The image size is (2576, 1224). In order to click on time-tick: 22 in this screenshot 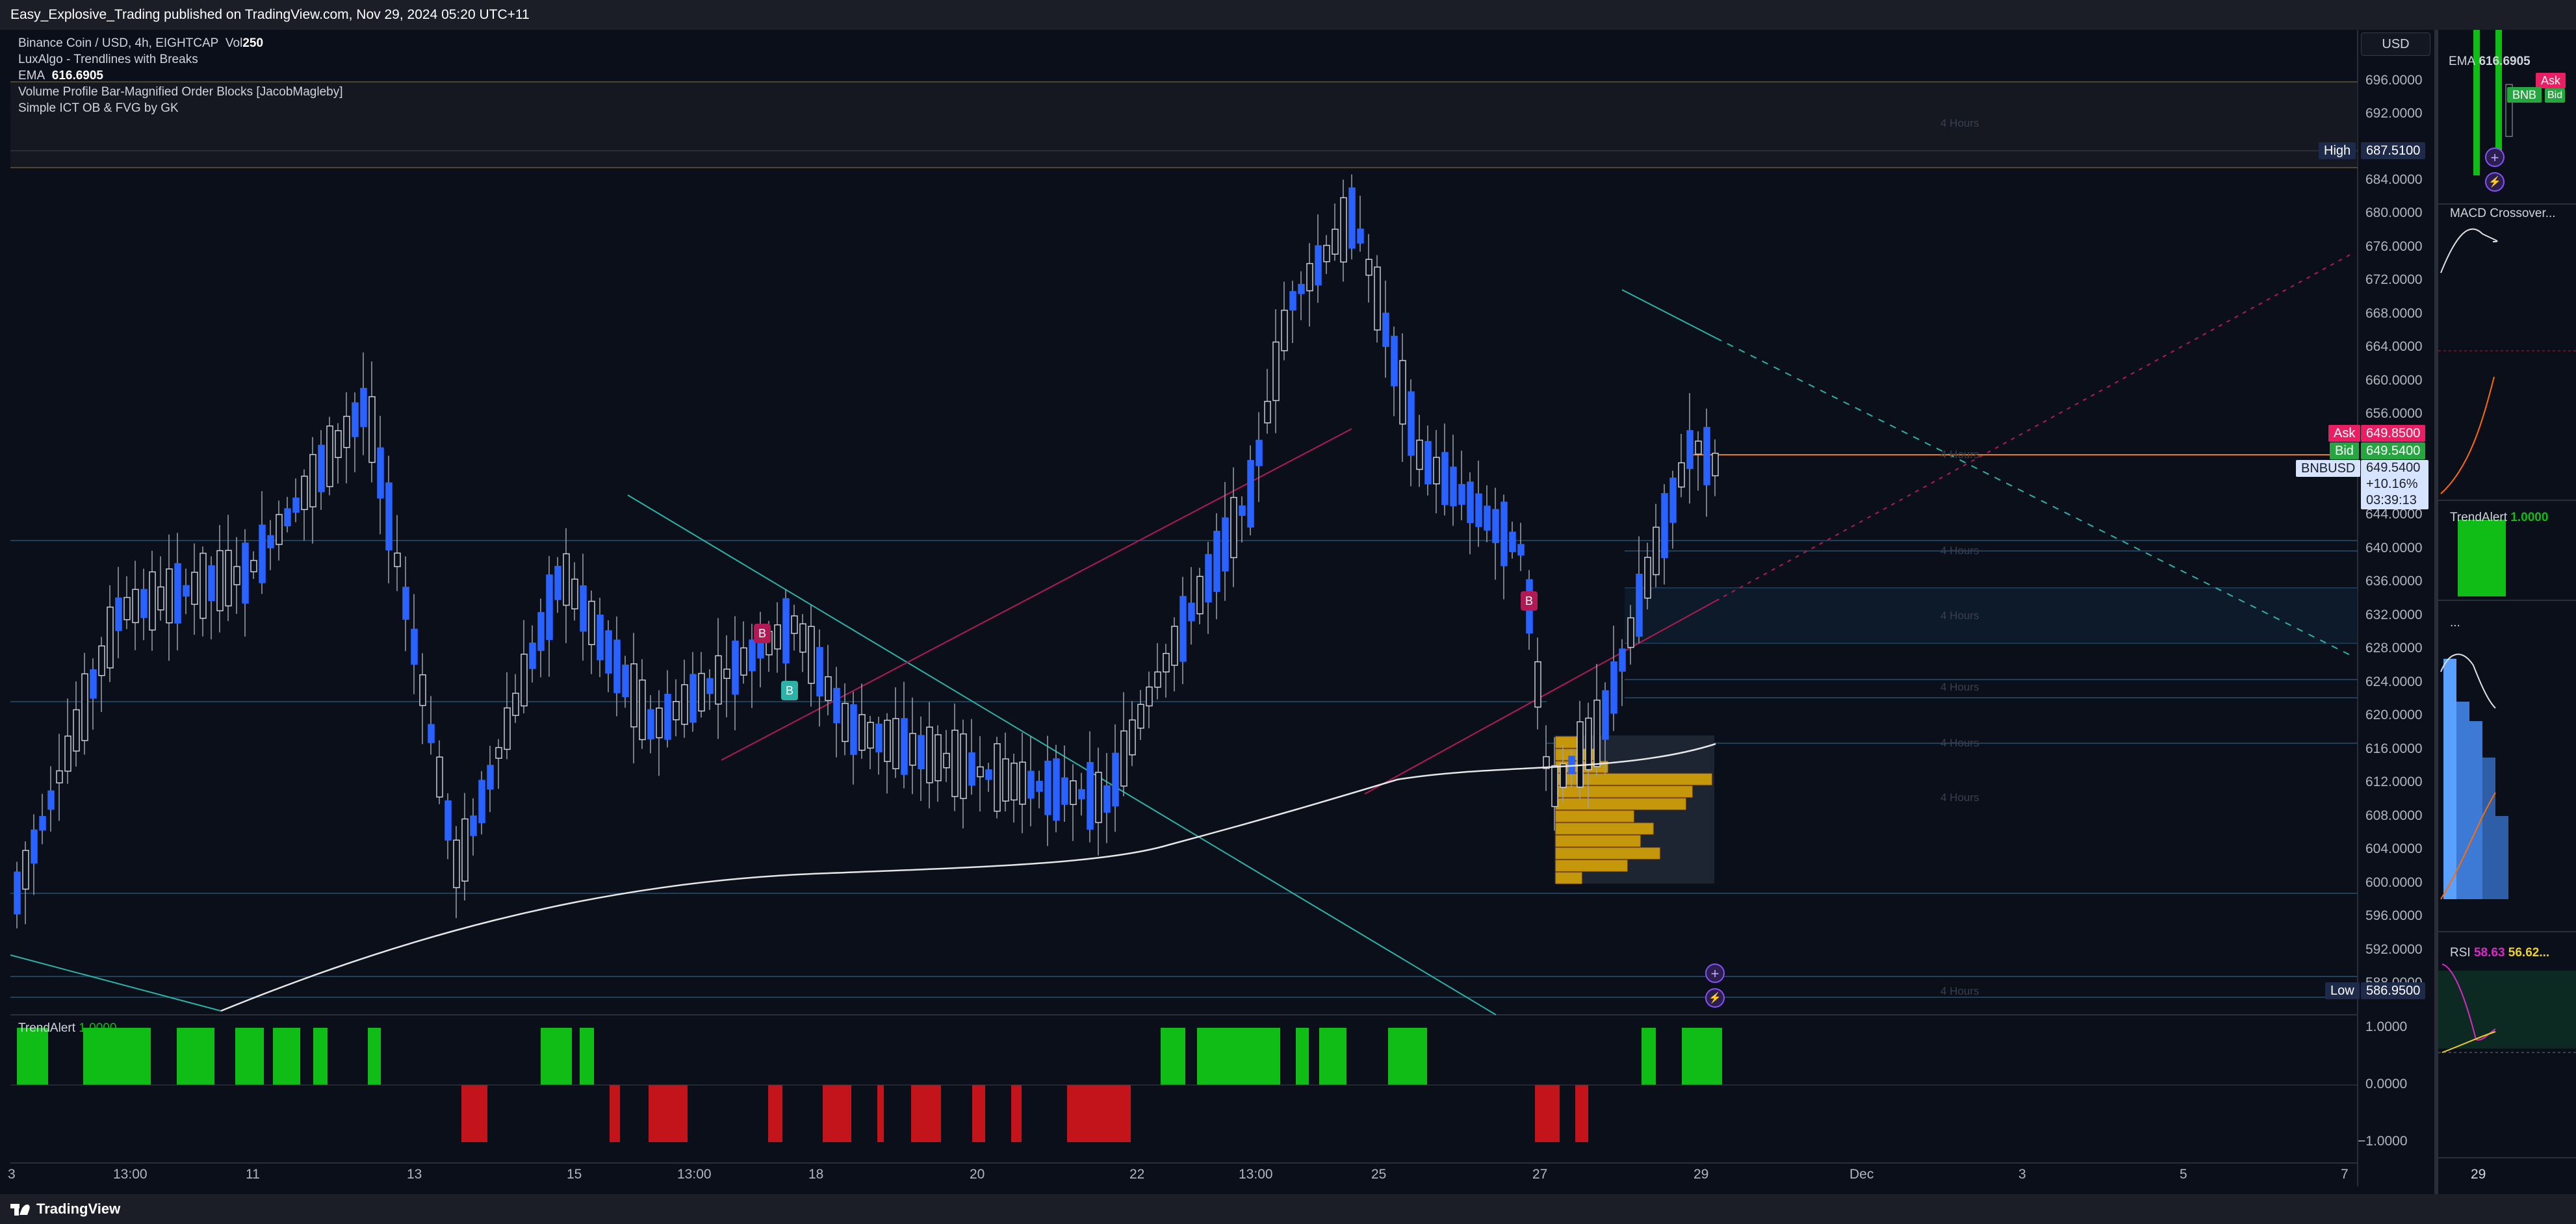, I will do `click(1137, 1174)`.